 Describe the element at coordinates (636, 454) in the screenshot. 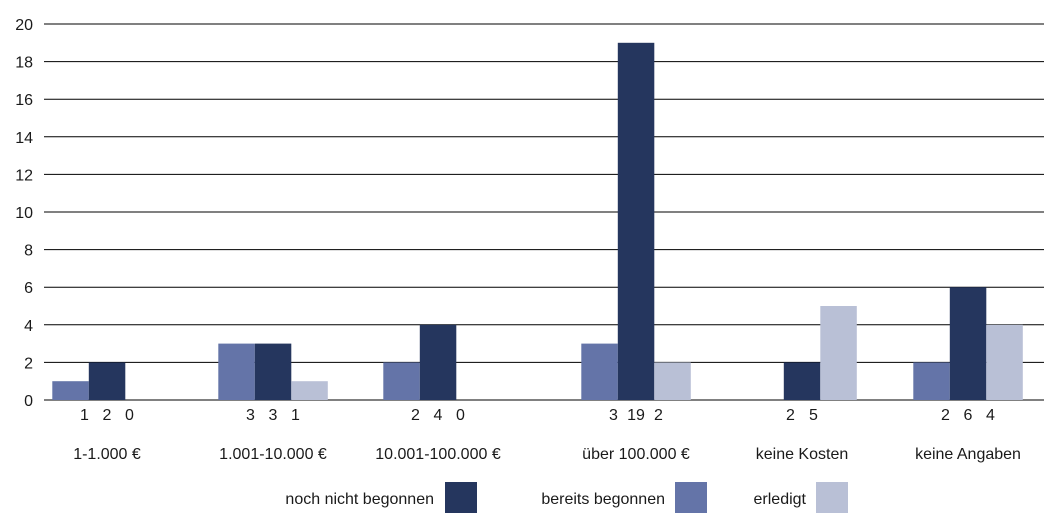

I see `category-label: über 100.000 €` at that location.